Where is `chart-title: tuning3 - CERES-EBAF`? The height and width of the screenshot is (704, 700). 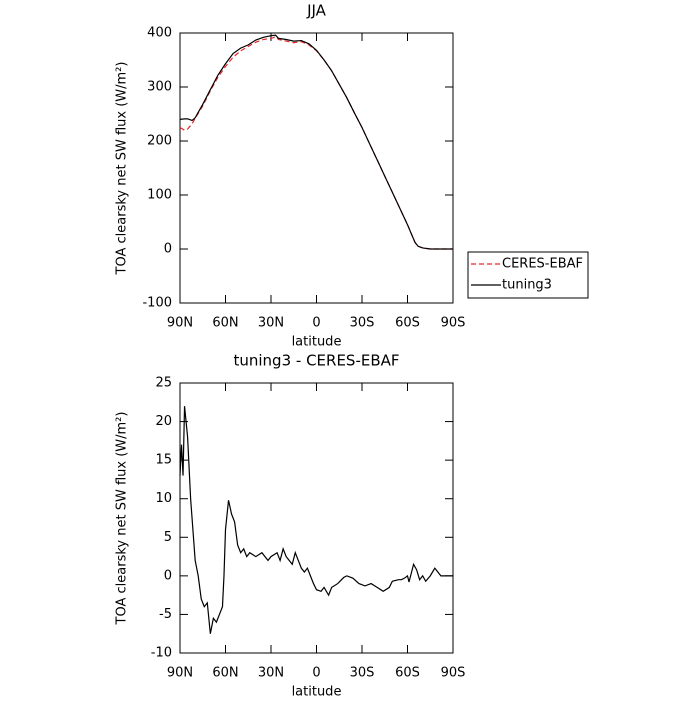 chart-title: tuning3 - CERES-EBAF is located at coordinates (316, 361).